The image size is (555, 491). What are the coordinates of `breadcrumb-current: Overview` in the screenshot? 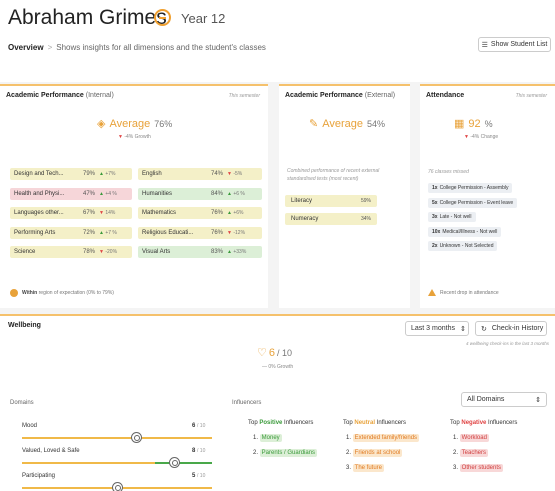 It's located at (26, 47).